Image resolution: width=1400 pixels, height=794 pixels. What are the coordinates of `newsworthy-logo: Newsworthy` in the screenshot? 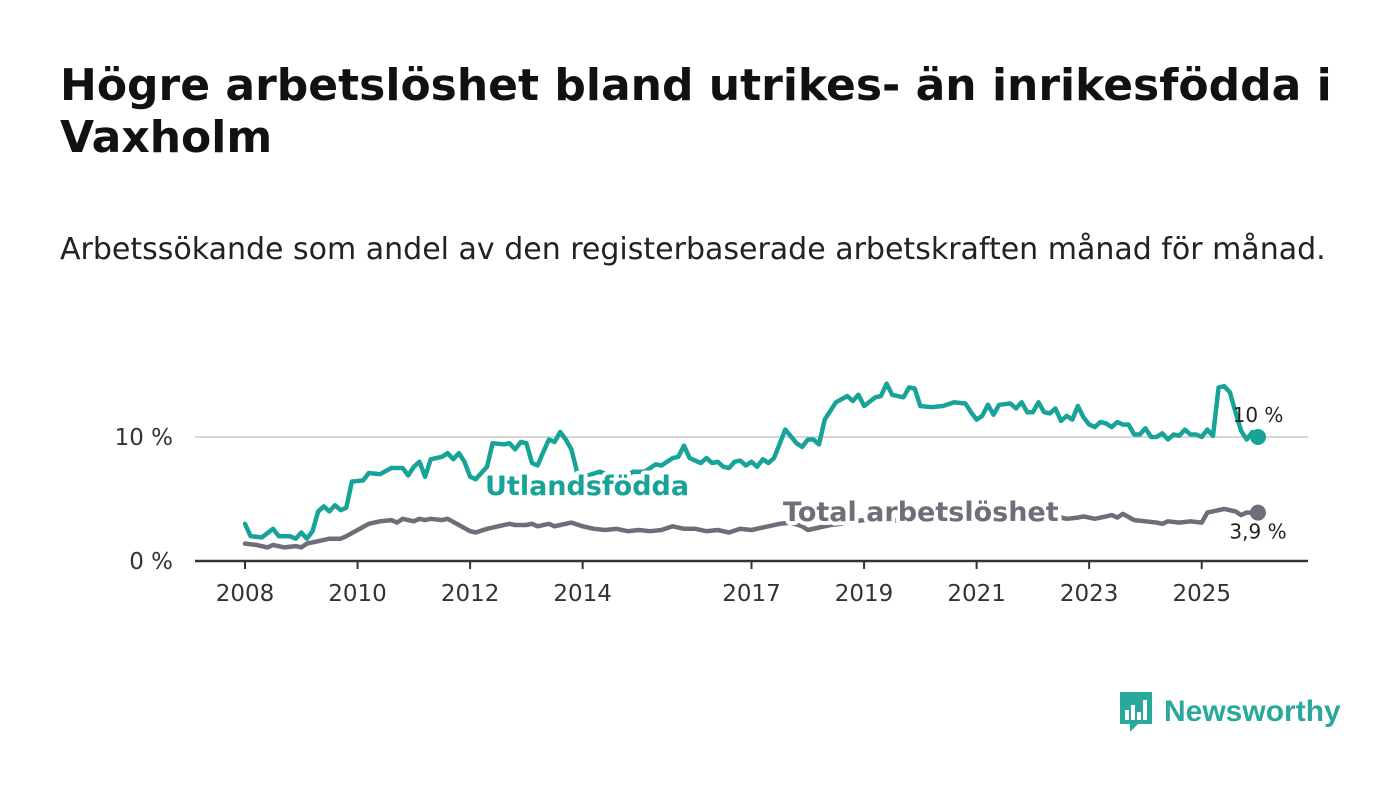 It's located at (1229, 712).